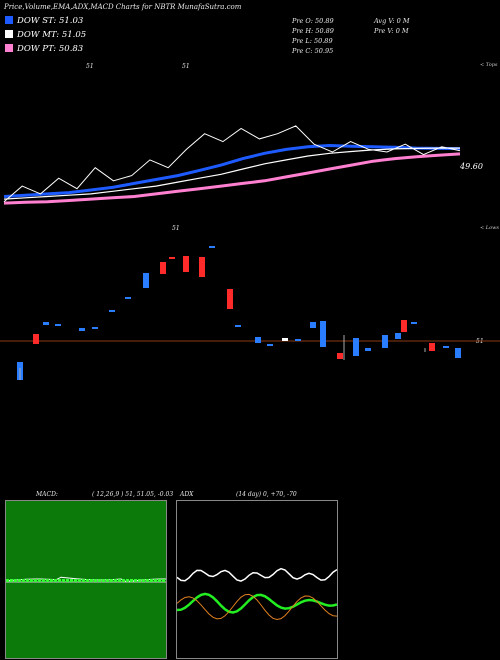 The width and height of the screenshot is (500, 660). What do you see at coordinates (52, 35) in the screenshot?
I see `legend-label-mt: DOW MT: 51.05` at bounding box center [52, 35].